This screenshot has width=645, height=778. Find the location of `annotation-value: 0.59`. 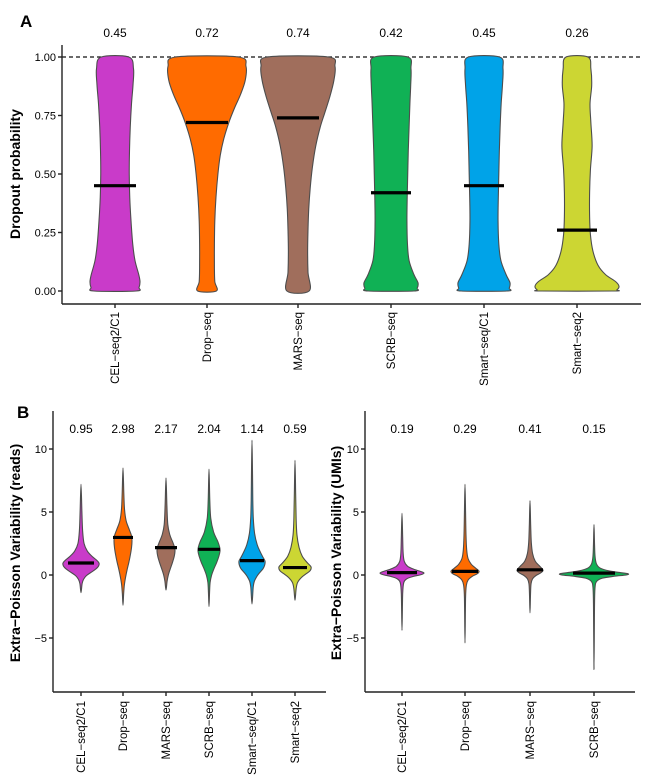

annotation-value: 0.59 is located at coordinates (295, 429).